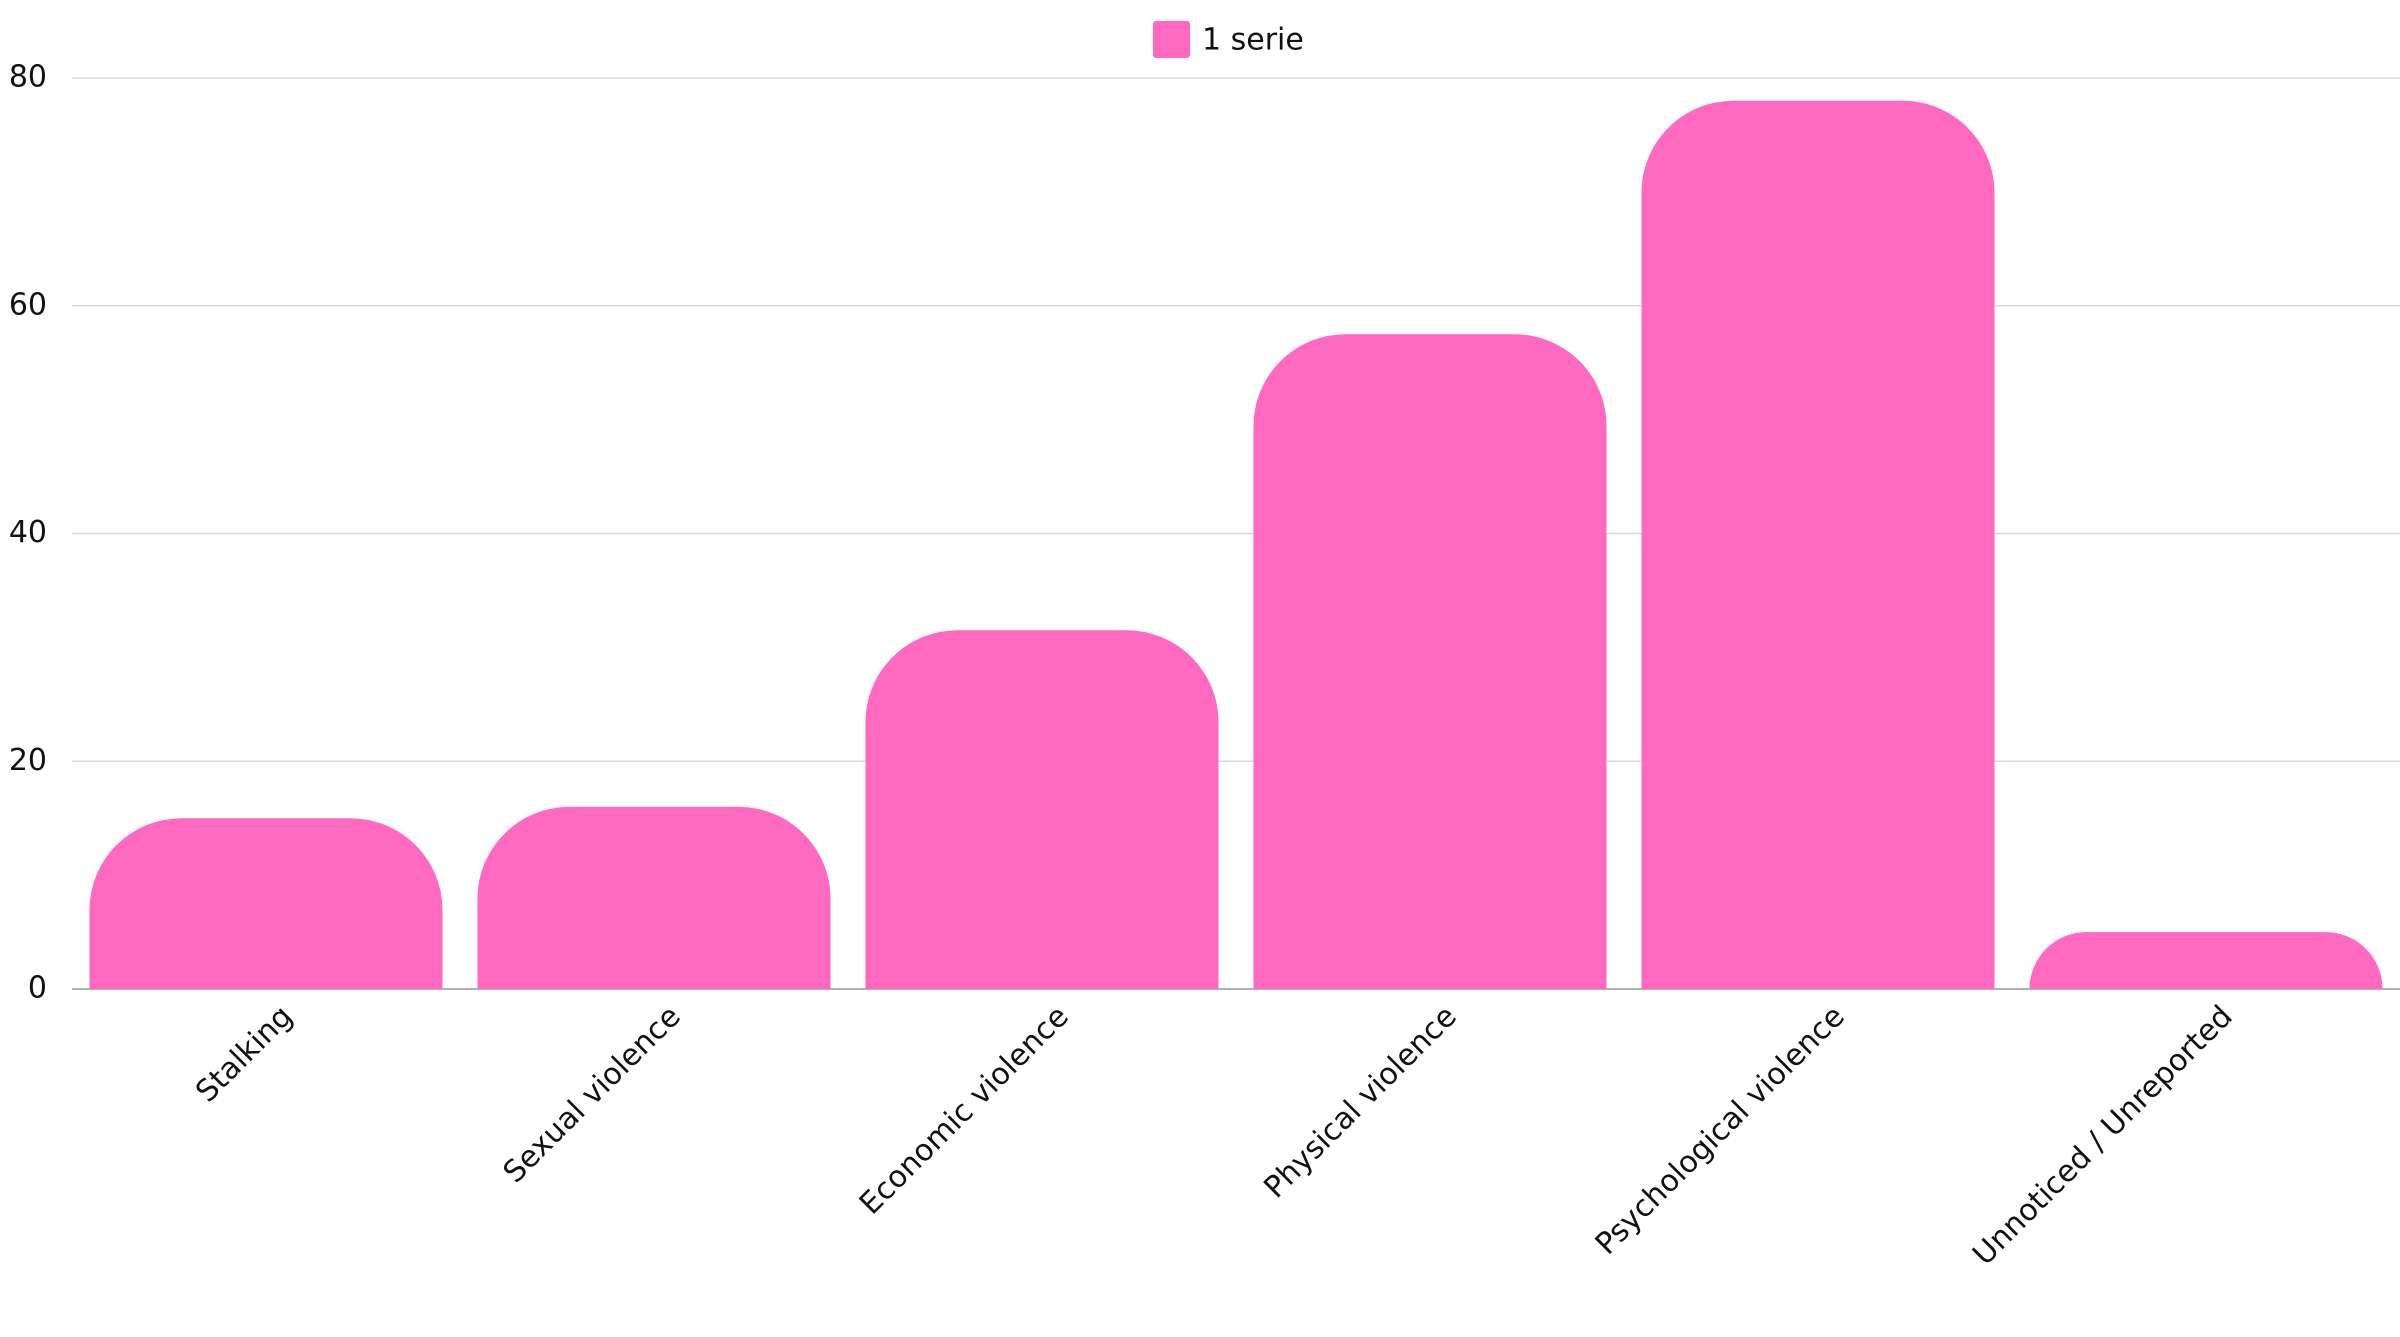 Image resolution: width=2400 pixels, height=1337 pixels. I want to click on x-tick-label: Unnoticed / Unreported, so click(2102, 1135).